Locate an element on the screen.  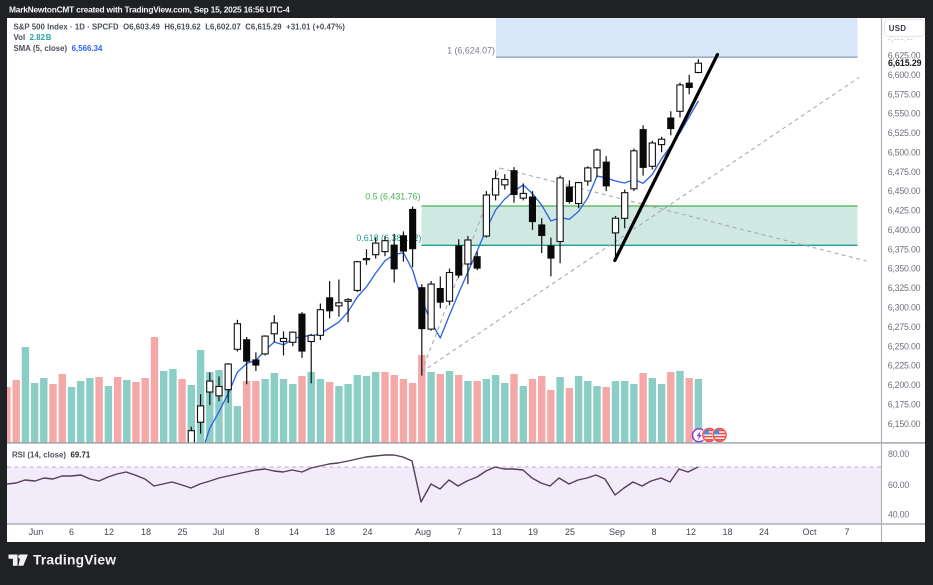
svg-text: 13 is located at coordinates (496, 532).